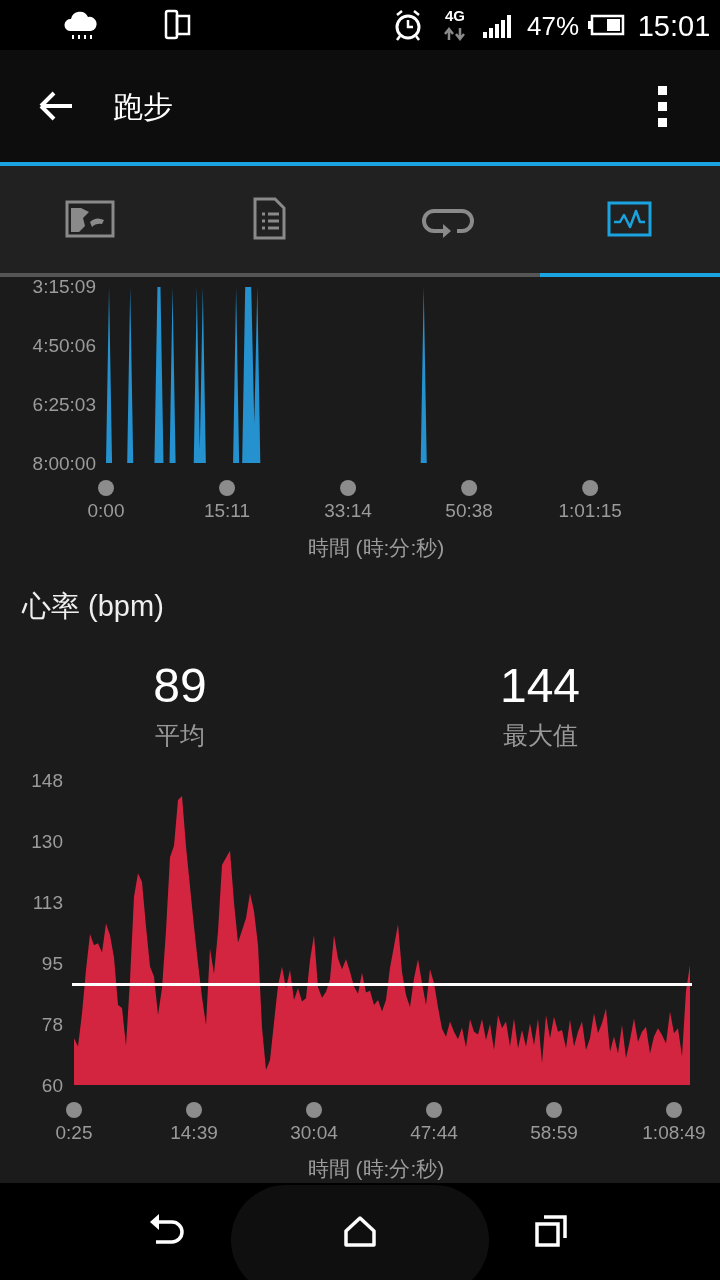 This screenshot has height=1280, width=720. What do you see at coordinates (64, 463) in the screenshot?
I see `y-tick-label: 8:00:00` at bounding box center [64, 463].